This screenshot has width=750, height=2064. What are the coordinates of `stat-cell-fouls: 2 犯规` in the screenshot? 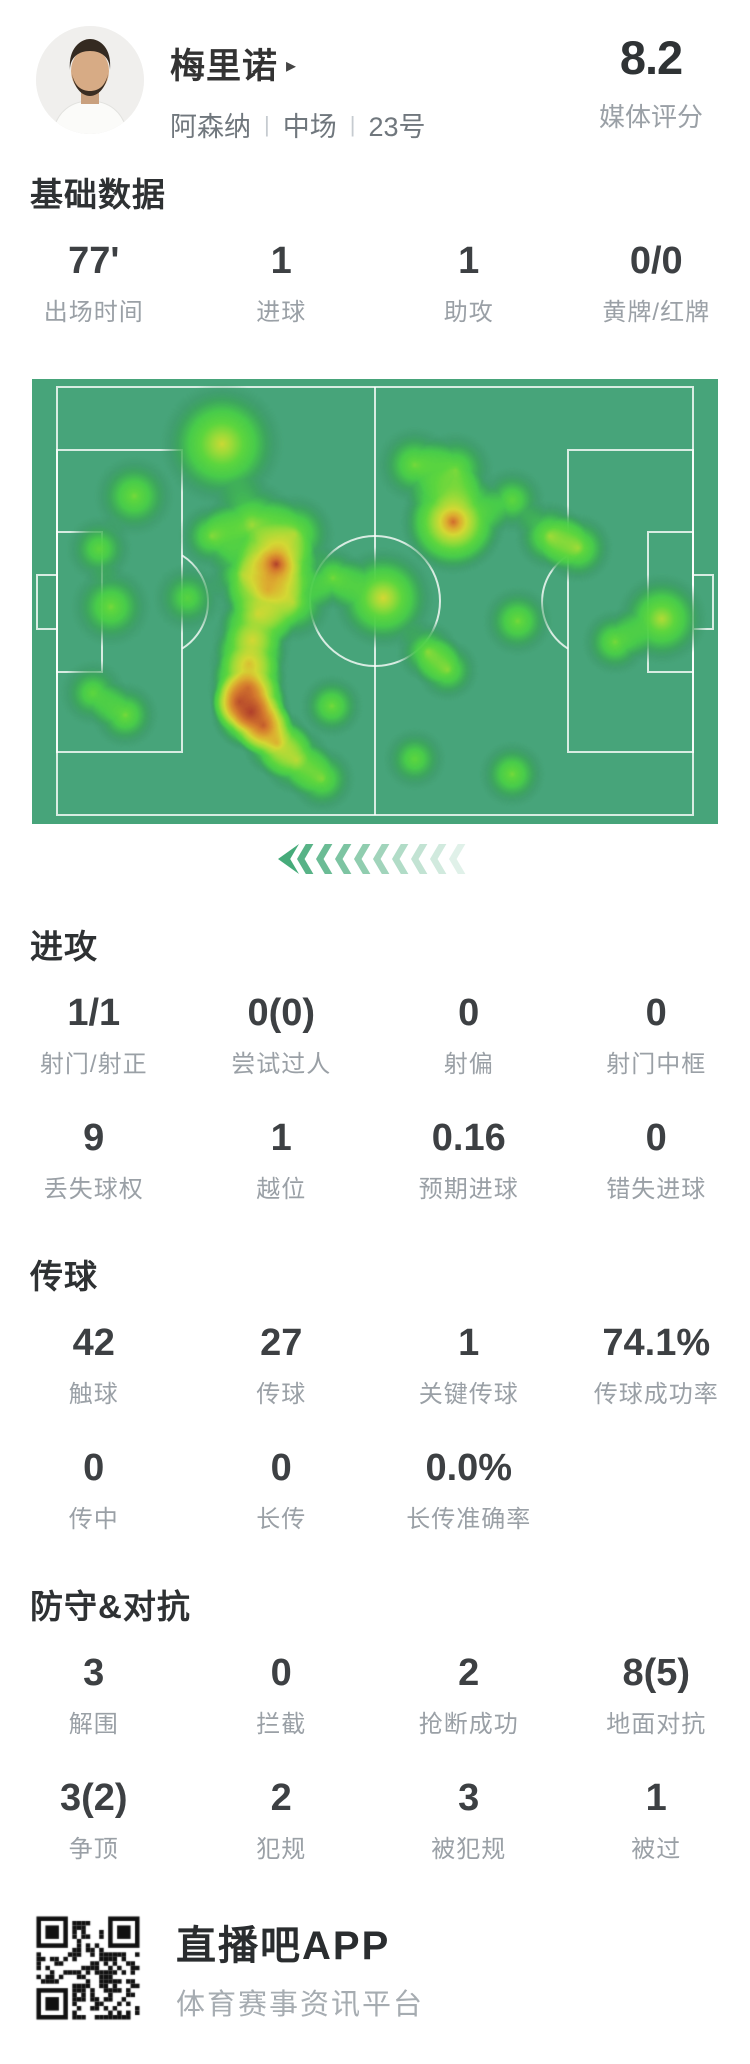 It's located at (282, 1820).